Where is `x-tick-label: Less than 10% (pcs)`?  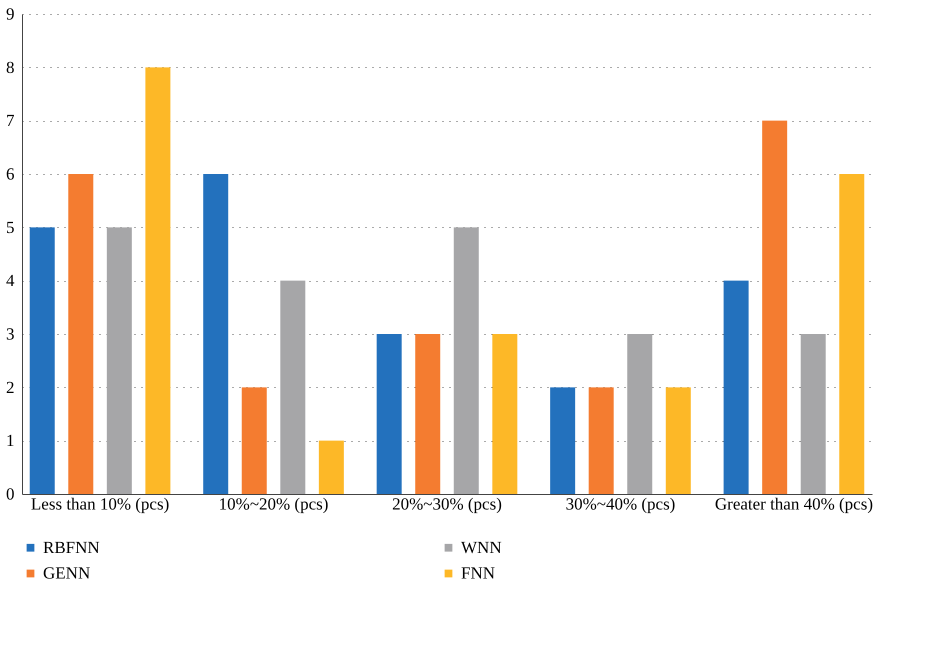
x-tick-label: Less than 10% (pcs) is located at coordinates (100, 504).